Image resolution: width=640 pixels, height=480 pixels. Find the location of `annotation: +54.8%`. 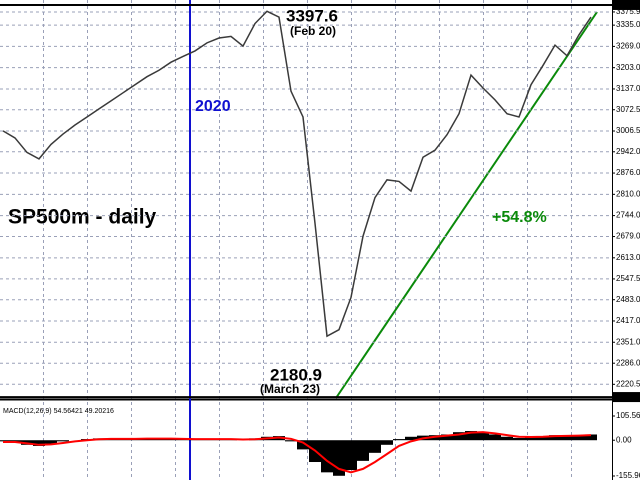

annotation: +54.8% is located at coordinates (519, 217).